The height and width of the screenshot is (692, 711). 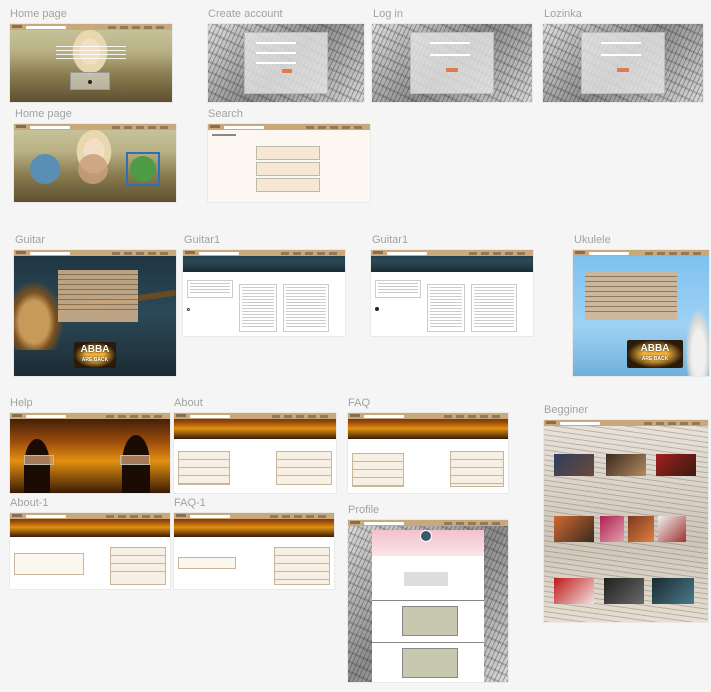 What do you see at coordinates (49, 564) in the screenshot?
I see `contact-box` at bounding box center [49, 564].